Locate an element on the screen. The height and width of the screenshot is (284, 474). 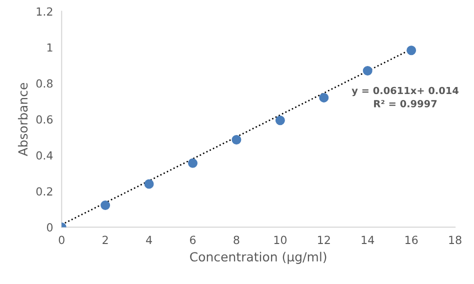
y-axis-title: Absorbance is located at coordinates (23, 119).